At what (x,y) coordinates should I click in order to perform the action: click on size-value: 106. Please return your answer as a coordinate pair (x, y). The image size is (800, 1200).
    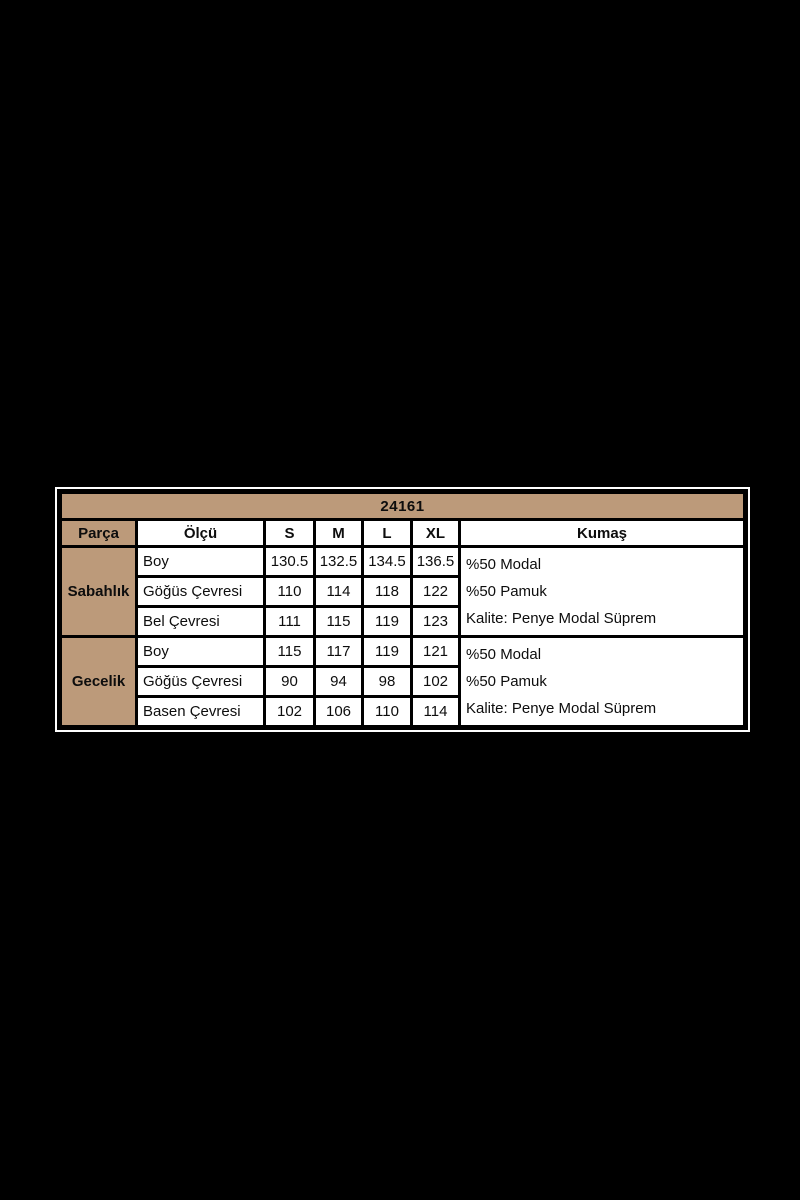
    Looking at the image, I should click on (338, 712).